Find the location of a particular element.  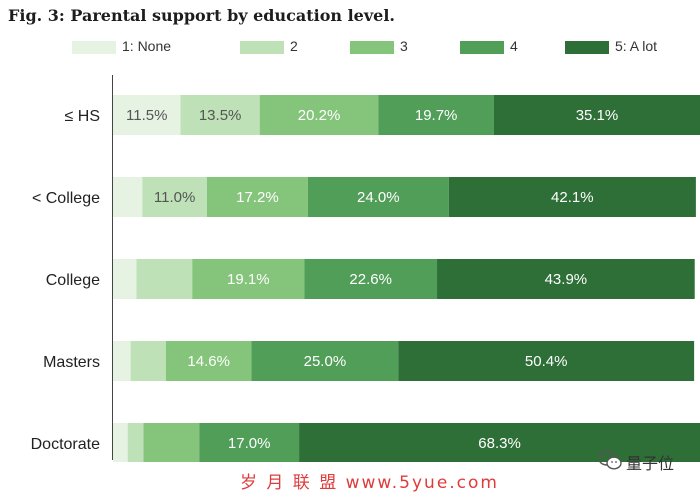

data-label: 19.7% is located at coordinates (436, 115).